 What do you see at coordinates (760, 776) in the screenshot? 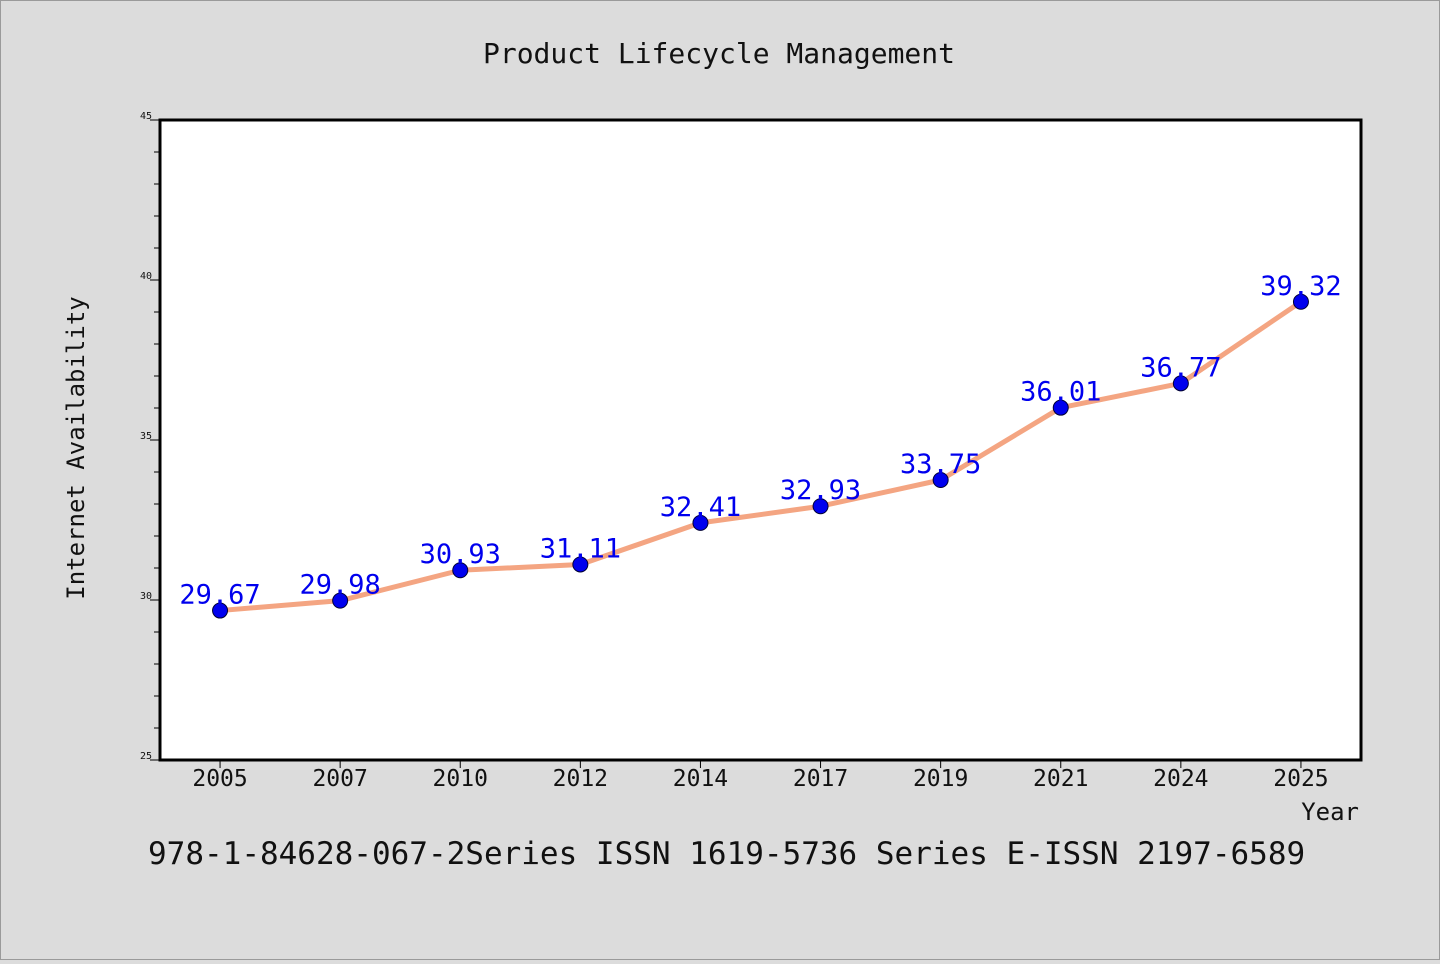
I see `x-axis: 2005 2007 2010 2012 2014 2017 2019 2021 2024 2025` at bounding box center [760, 776].